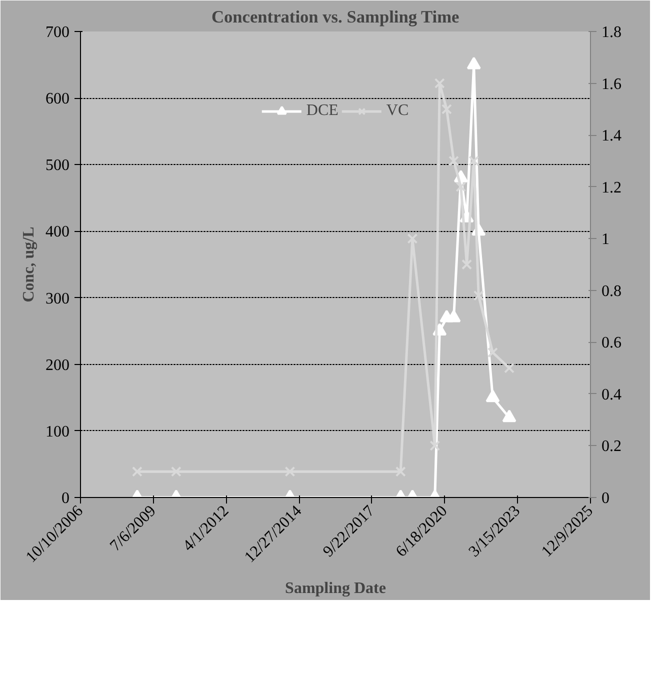  I want to click on y2-tick-label: 1.4, so click(612, 136).